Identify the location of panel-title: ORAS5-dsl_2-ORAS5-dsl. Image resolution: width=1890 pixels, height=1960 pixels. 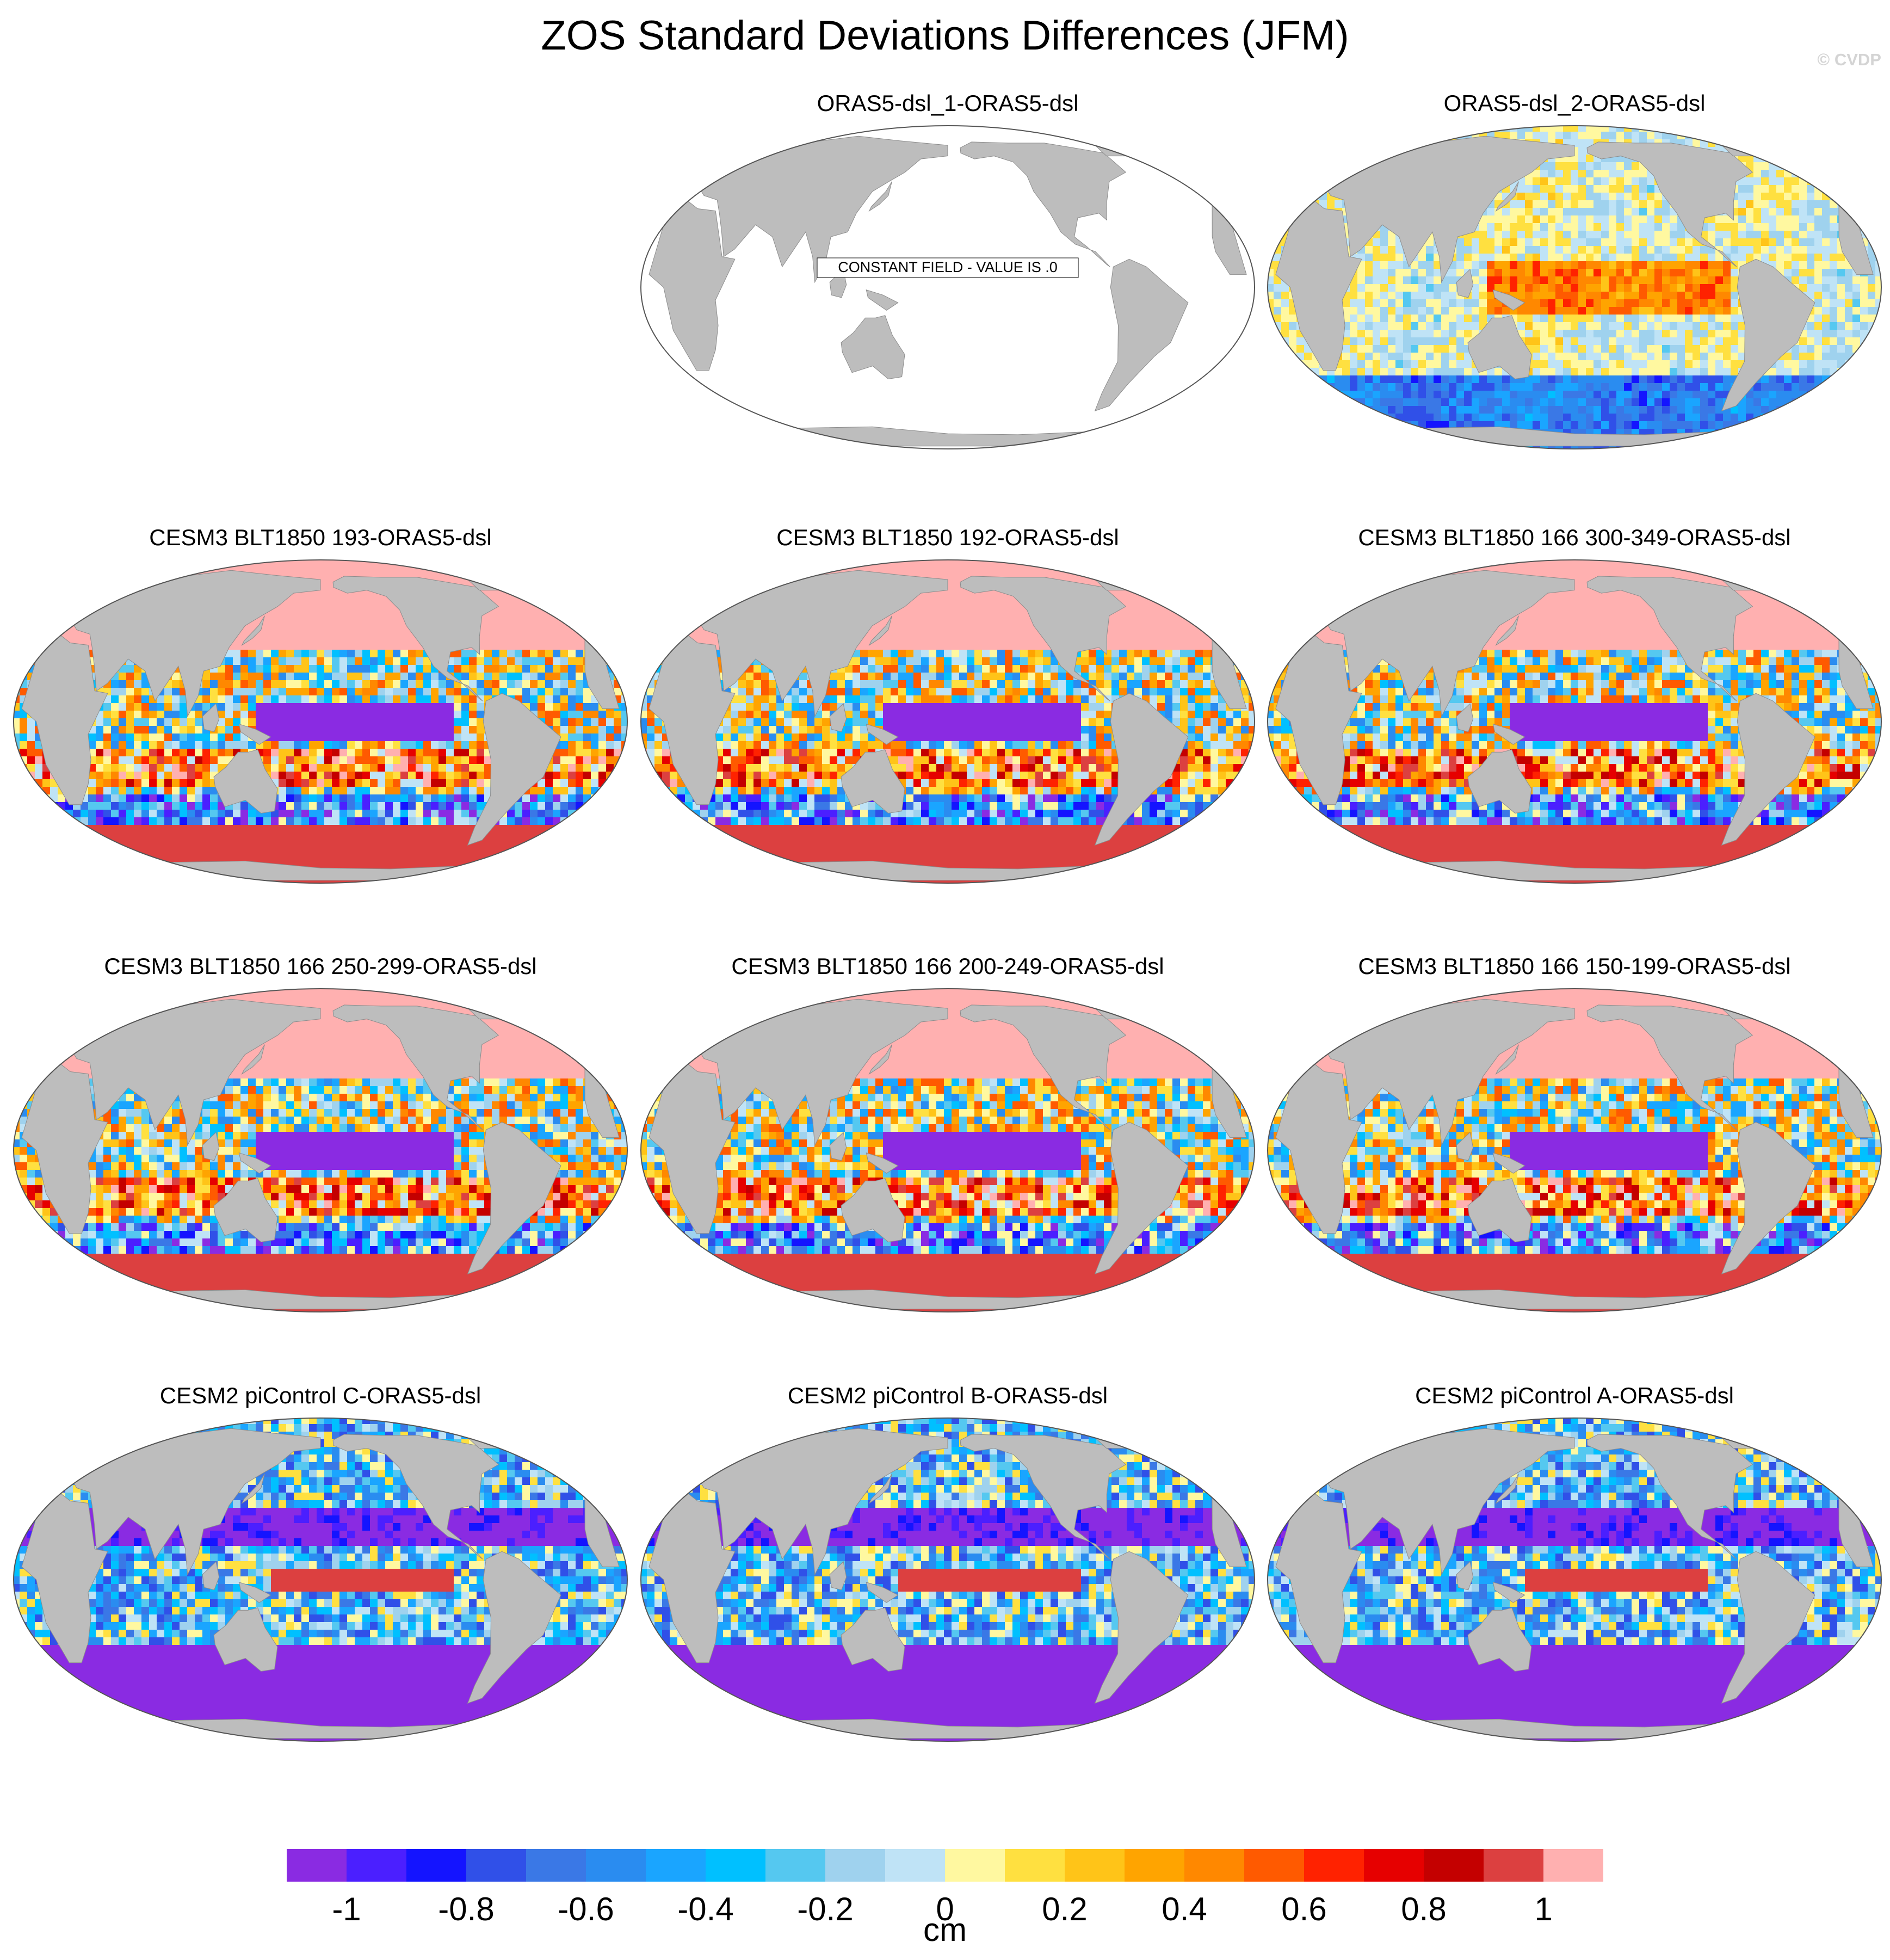
(1574, 103).